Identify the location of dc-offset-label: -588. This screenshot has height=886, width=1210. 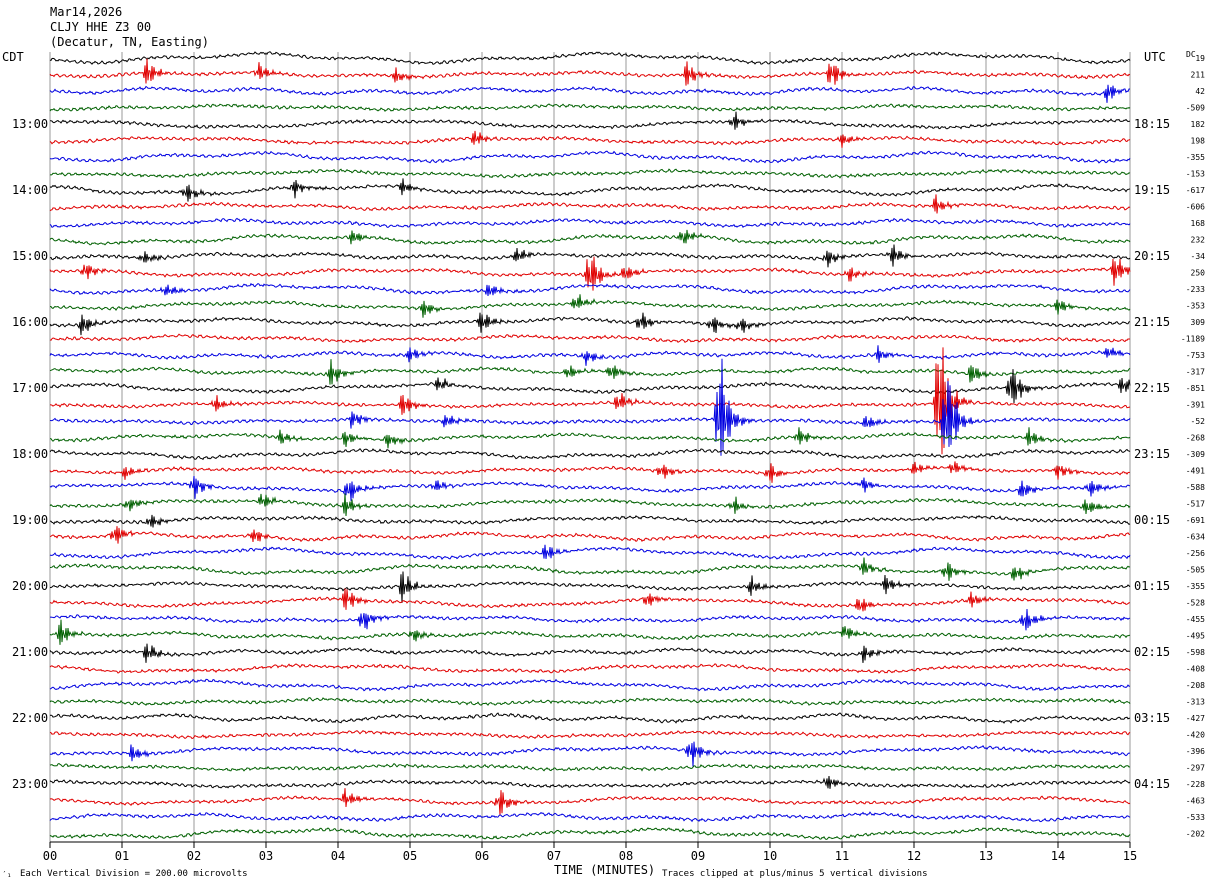
(1195, 487).